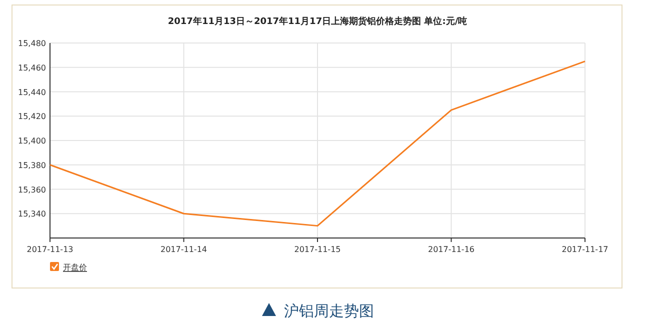 Image resolution: width=651 pixels, height=330 pixels. Describe the element at coordinates (32, 189) in the screenshot. I see `y-tick-label: 15,360` at that location.